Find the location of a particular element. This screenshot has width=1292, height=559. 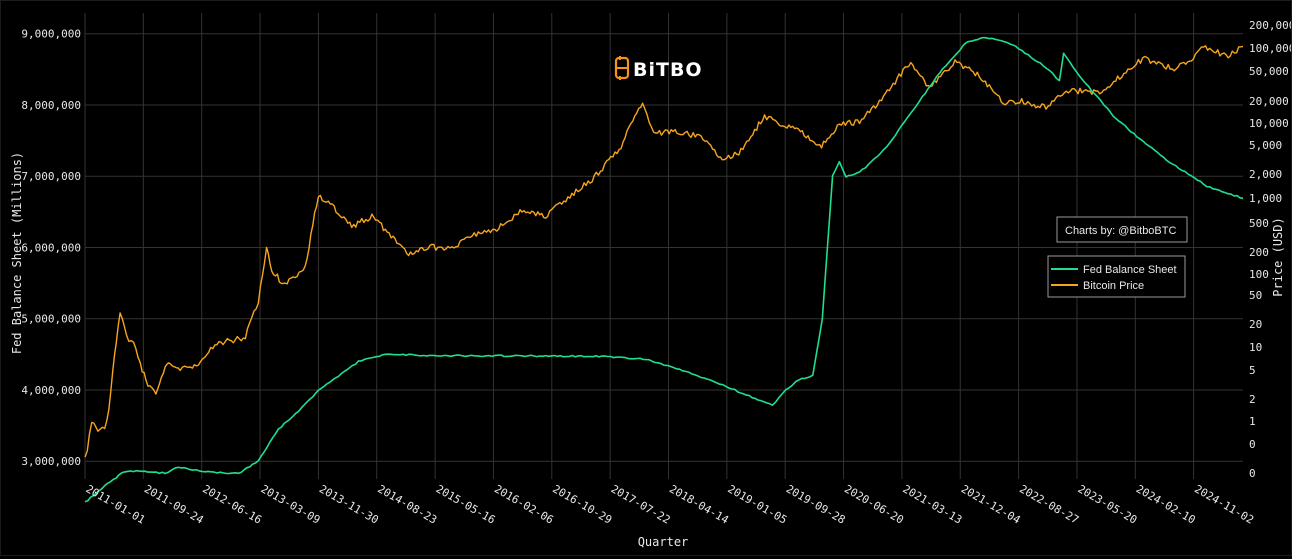

y-right-tick-label: 5,000 is located at coordinates (1265, 145).